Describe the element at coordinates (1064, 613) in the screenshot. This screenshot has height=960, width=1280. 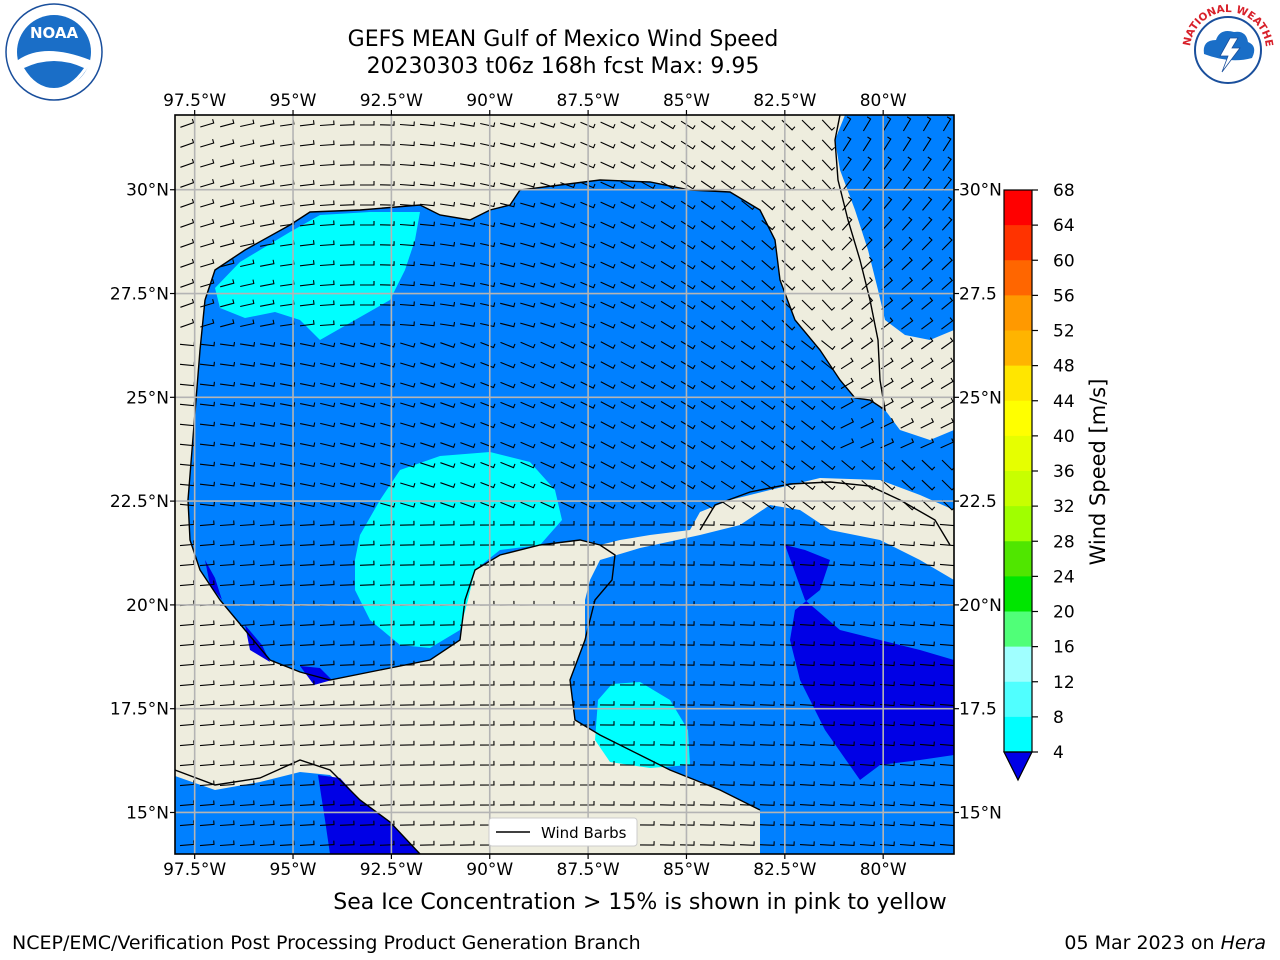
I see `colorbar-tick-label: 20` at that location.